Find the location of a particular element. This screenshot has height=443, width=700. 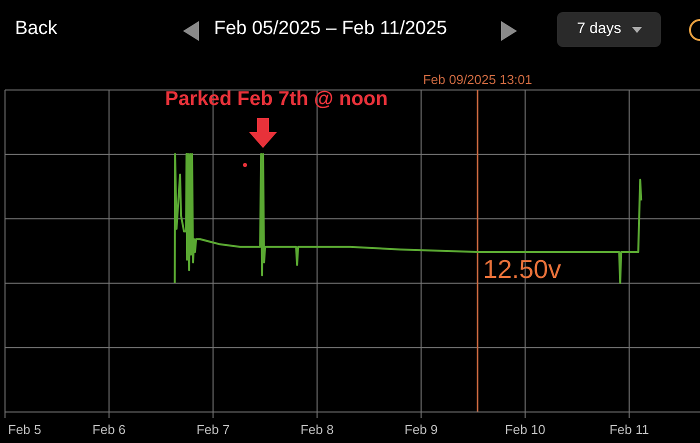

x-tick-label: Feb 9 is located at coordinates (421, 429).